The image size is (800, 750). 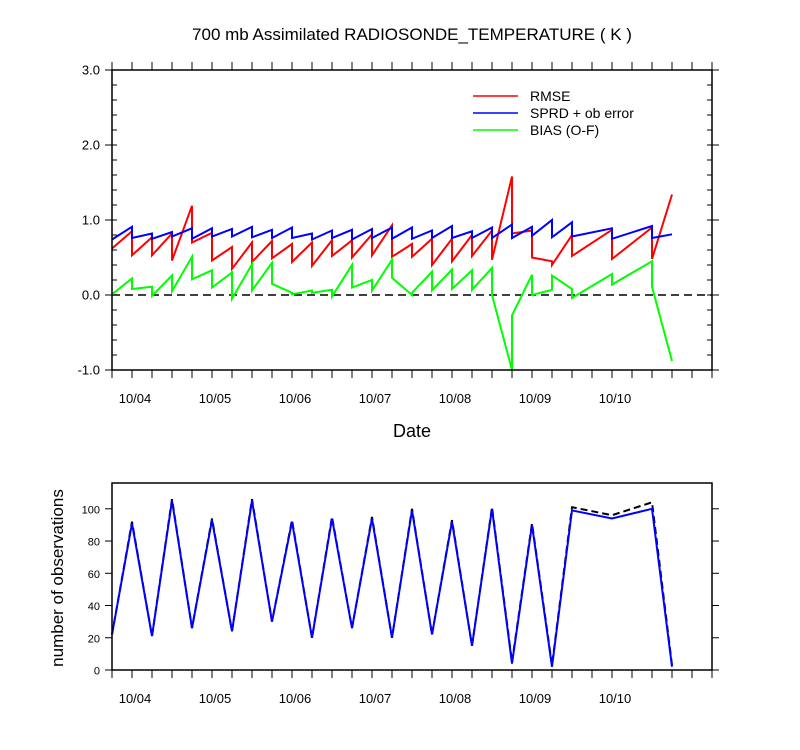 What do you see at coordinates (89, 370) in the screenshot?
I see `top-ytick-label: -1.0` at bounding box center [89, 370].